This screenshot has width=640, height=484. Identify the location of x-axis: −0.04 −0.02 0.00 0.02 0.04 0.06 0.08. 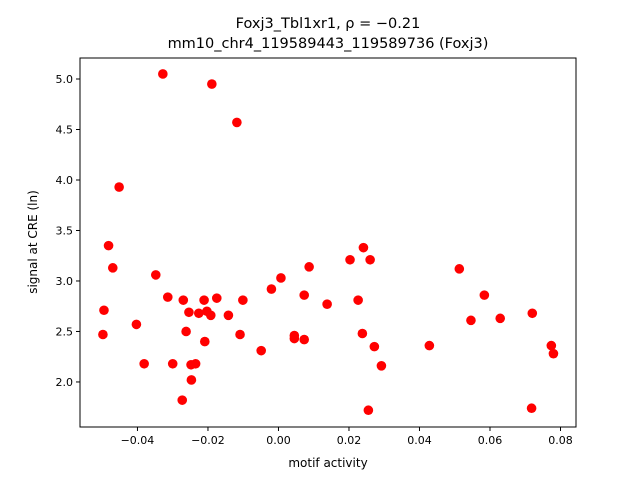
(347, 437).